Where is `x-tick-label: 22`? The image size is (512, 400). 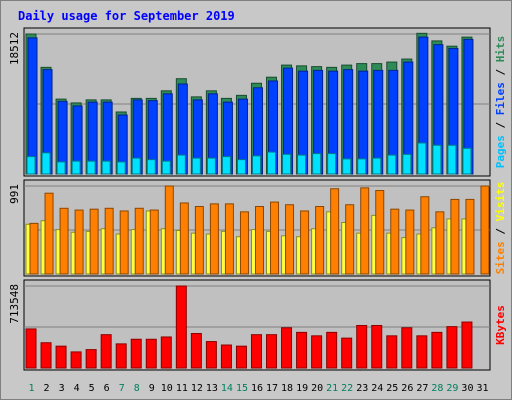 x-tick-label: 22 is located at coordinates (347, 388).